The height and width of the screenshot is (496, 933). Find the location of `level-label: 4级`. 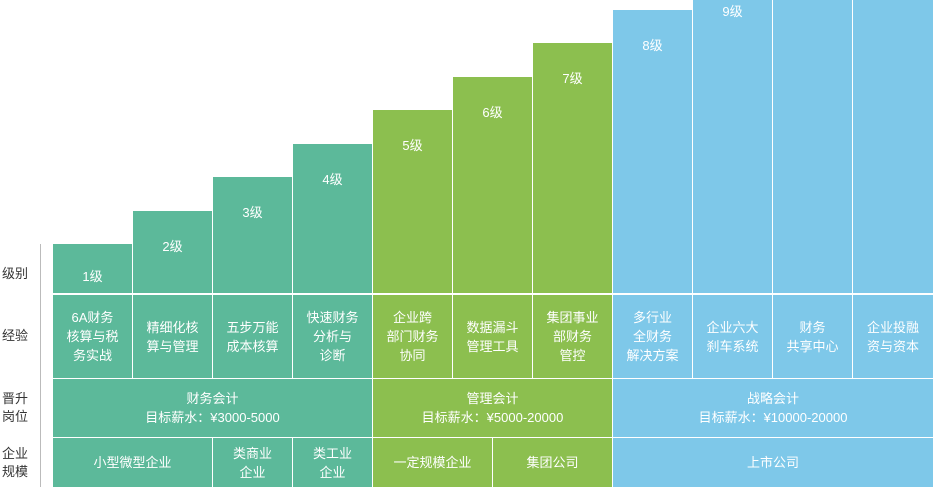

level-label: 4级 is located at coordinates (332, 179).